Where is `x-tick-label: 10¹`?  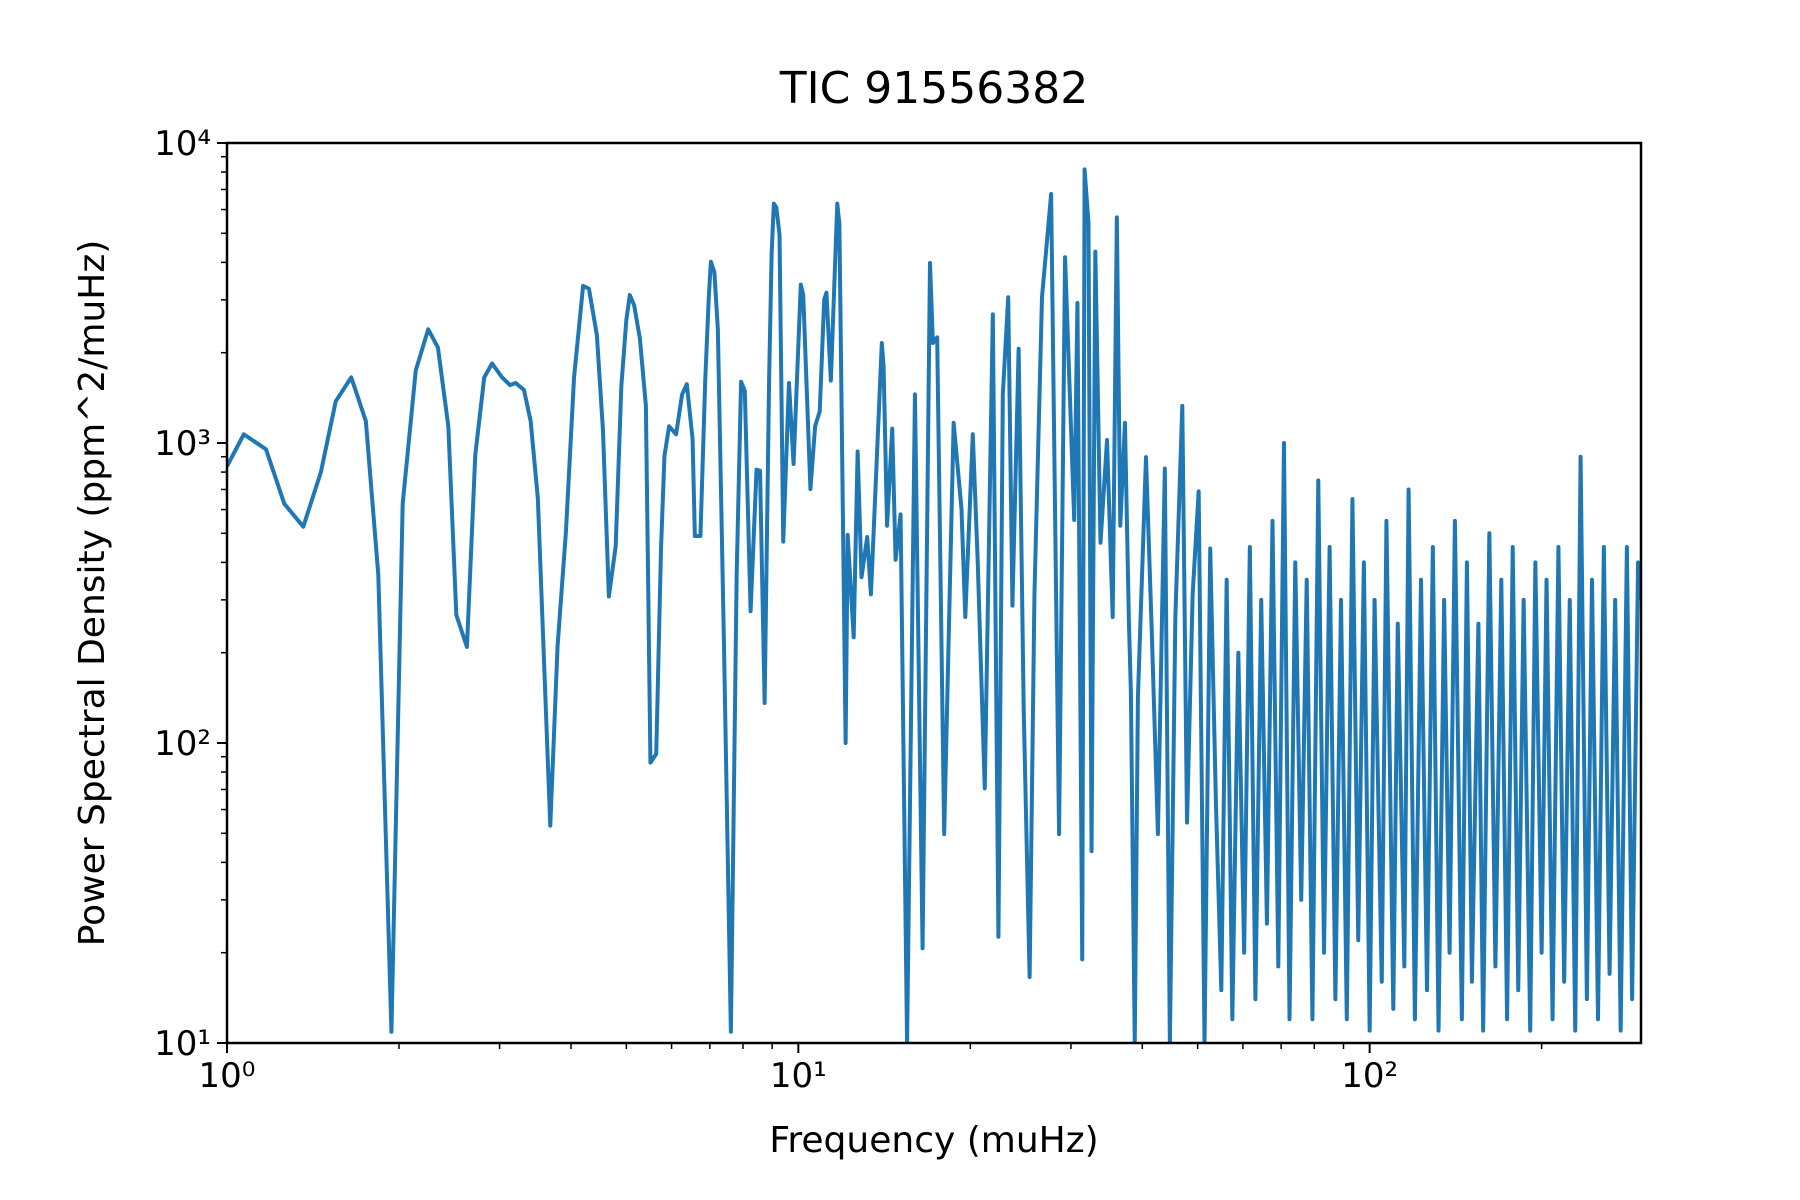
x-tick-label: 10¹ is located at coordinates (798, 1076).